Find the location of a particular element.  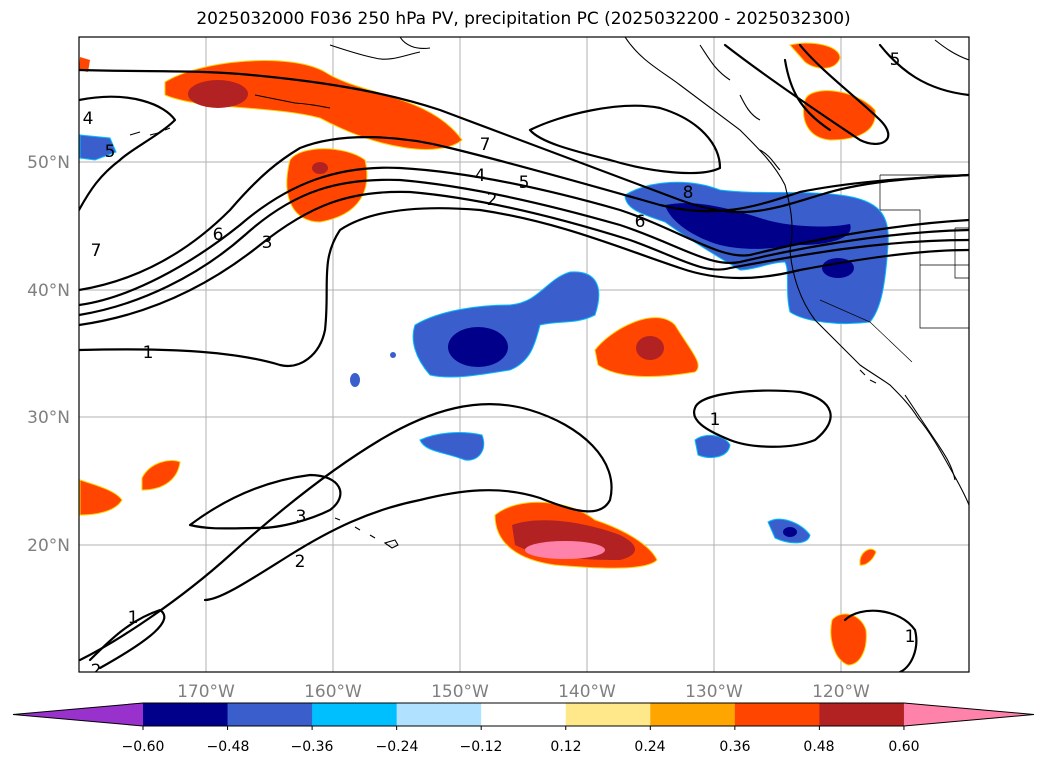

colorbar-tick-label: 0.12 is located at coordinates (565, 747).